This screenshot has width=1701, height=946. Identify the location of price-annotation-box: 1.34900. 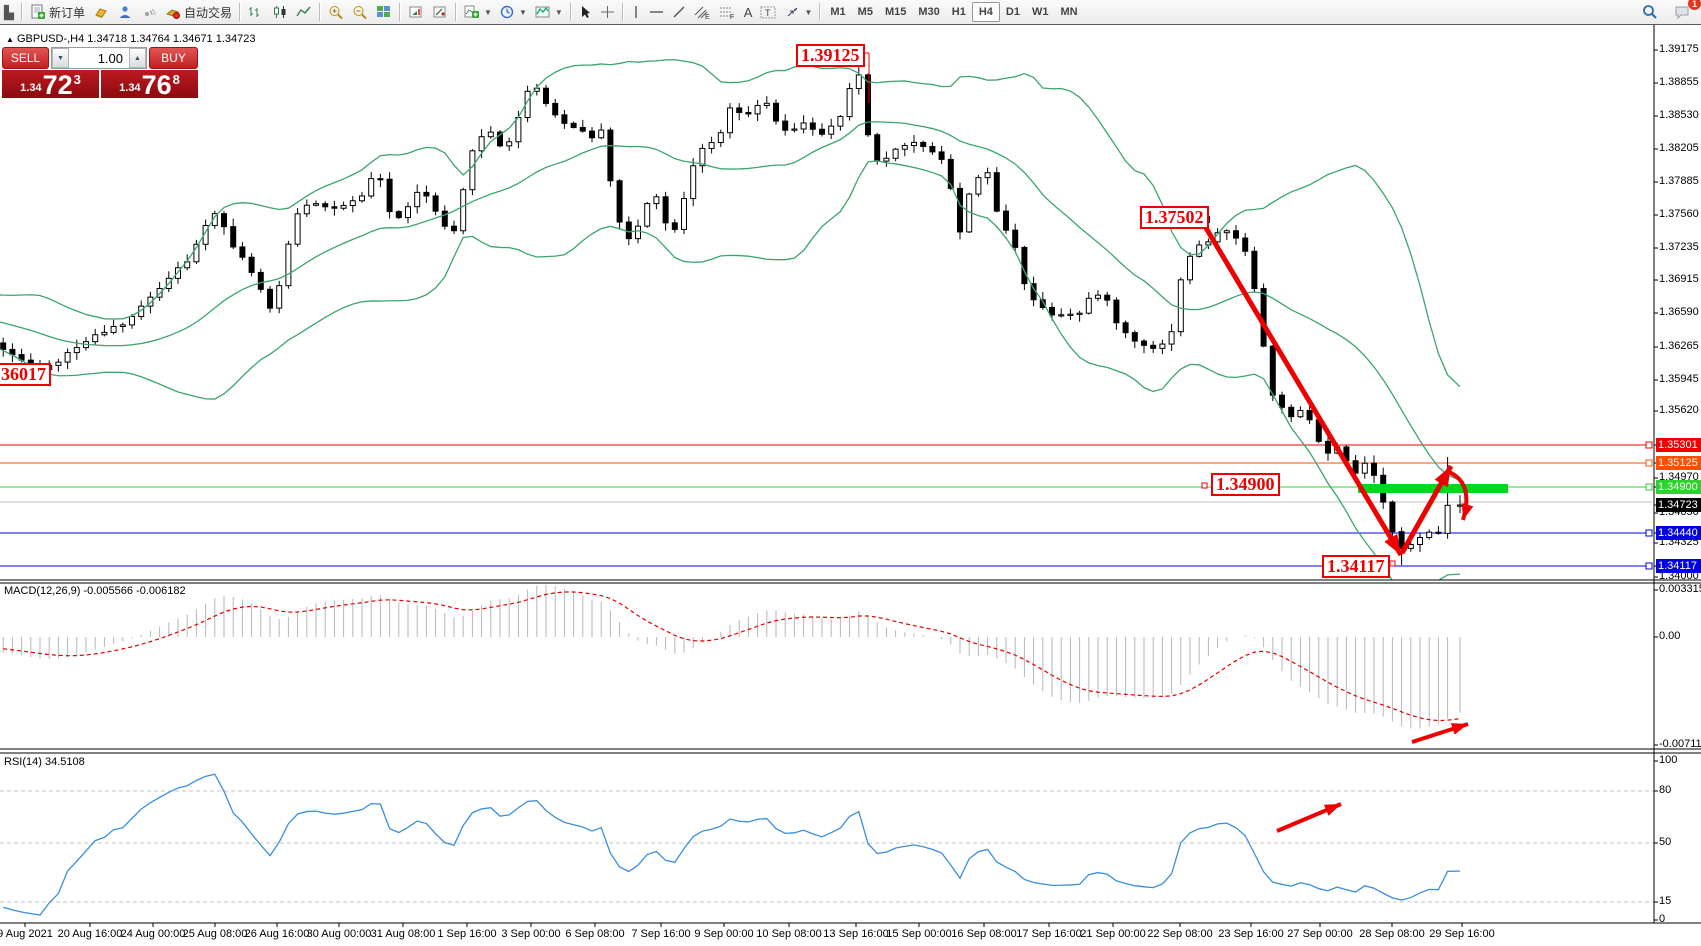
(1245, 484).